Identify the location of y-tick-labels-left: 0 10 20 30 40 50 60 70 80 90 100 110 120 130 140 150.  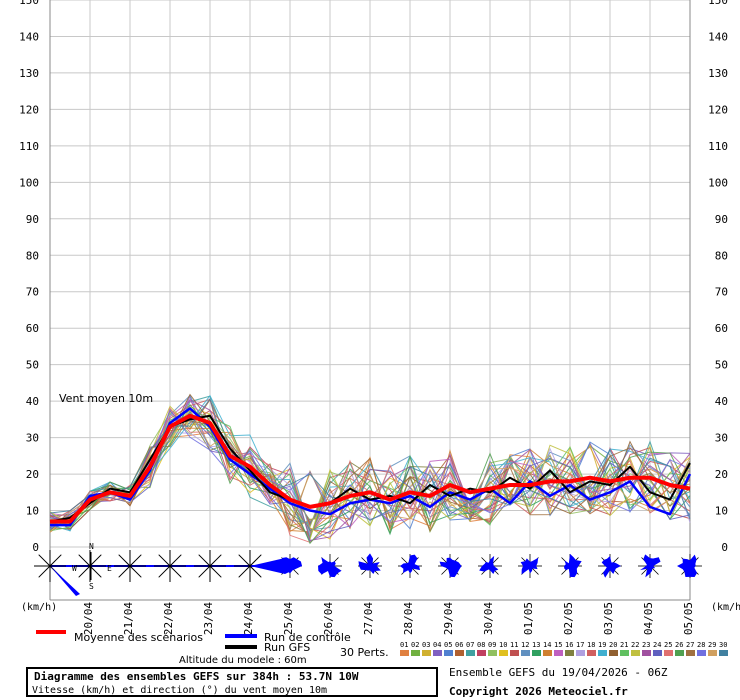
(29, 277).